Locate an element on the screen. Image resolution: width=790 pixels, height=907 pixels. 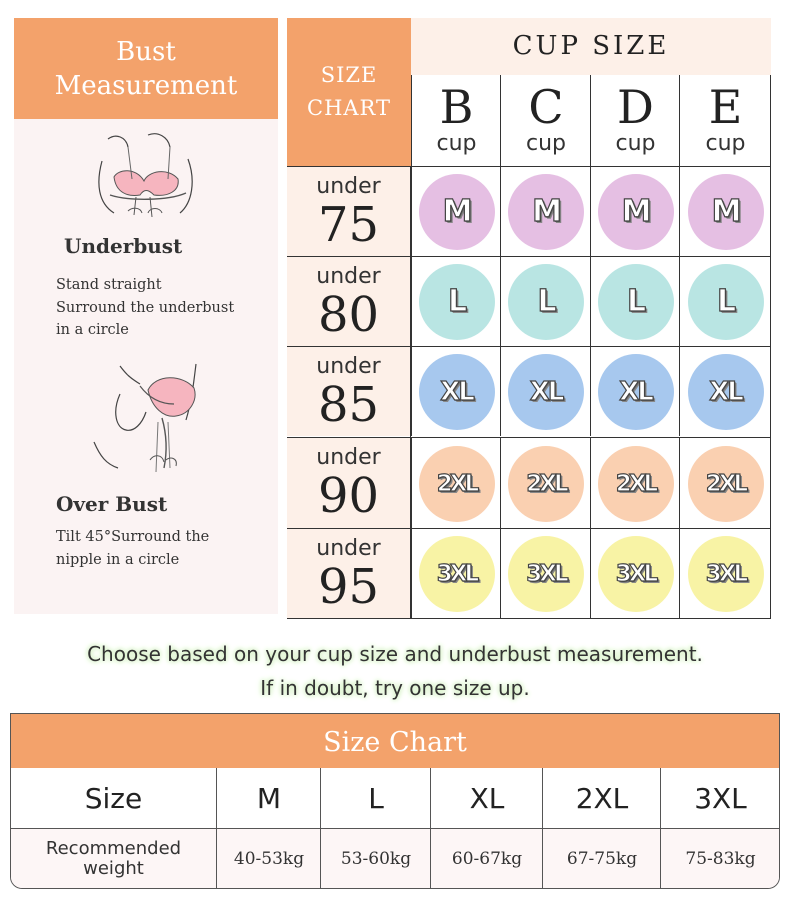
row-label-80: under 80 is located at coordinates (348, 301).